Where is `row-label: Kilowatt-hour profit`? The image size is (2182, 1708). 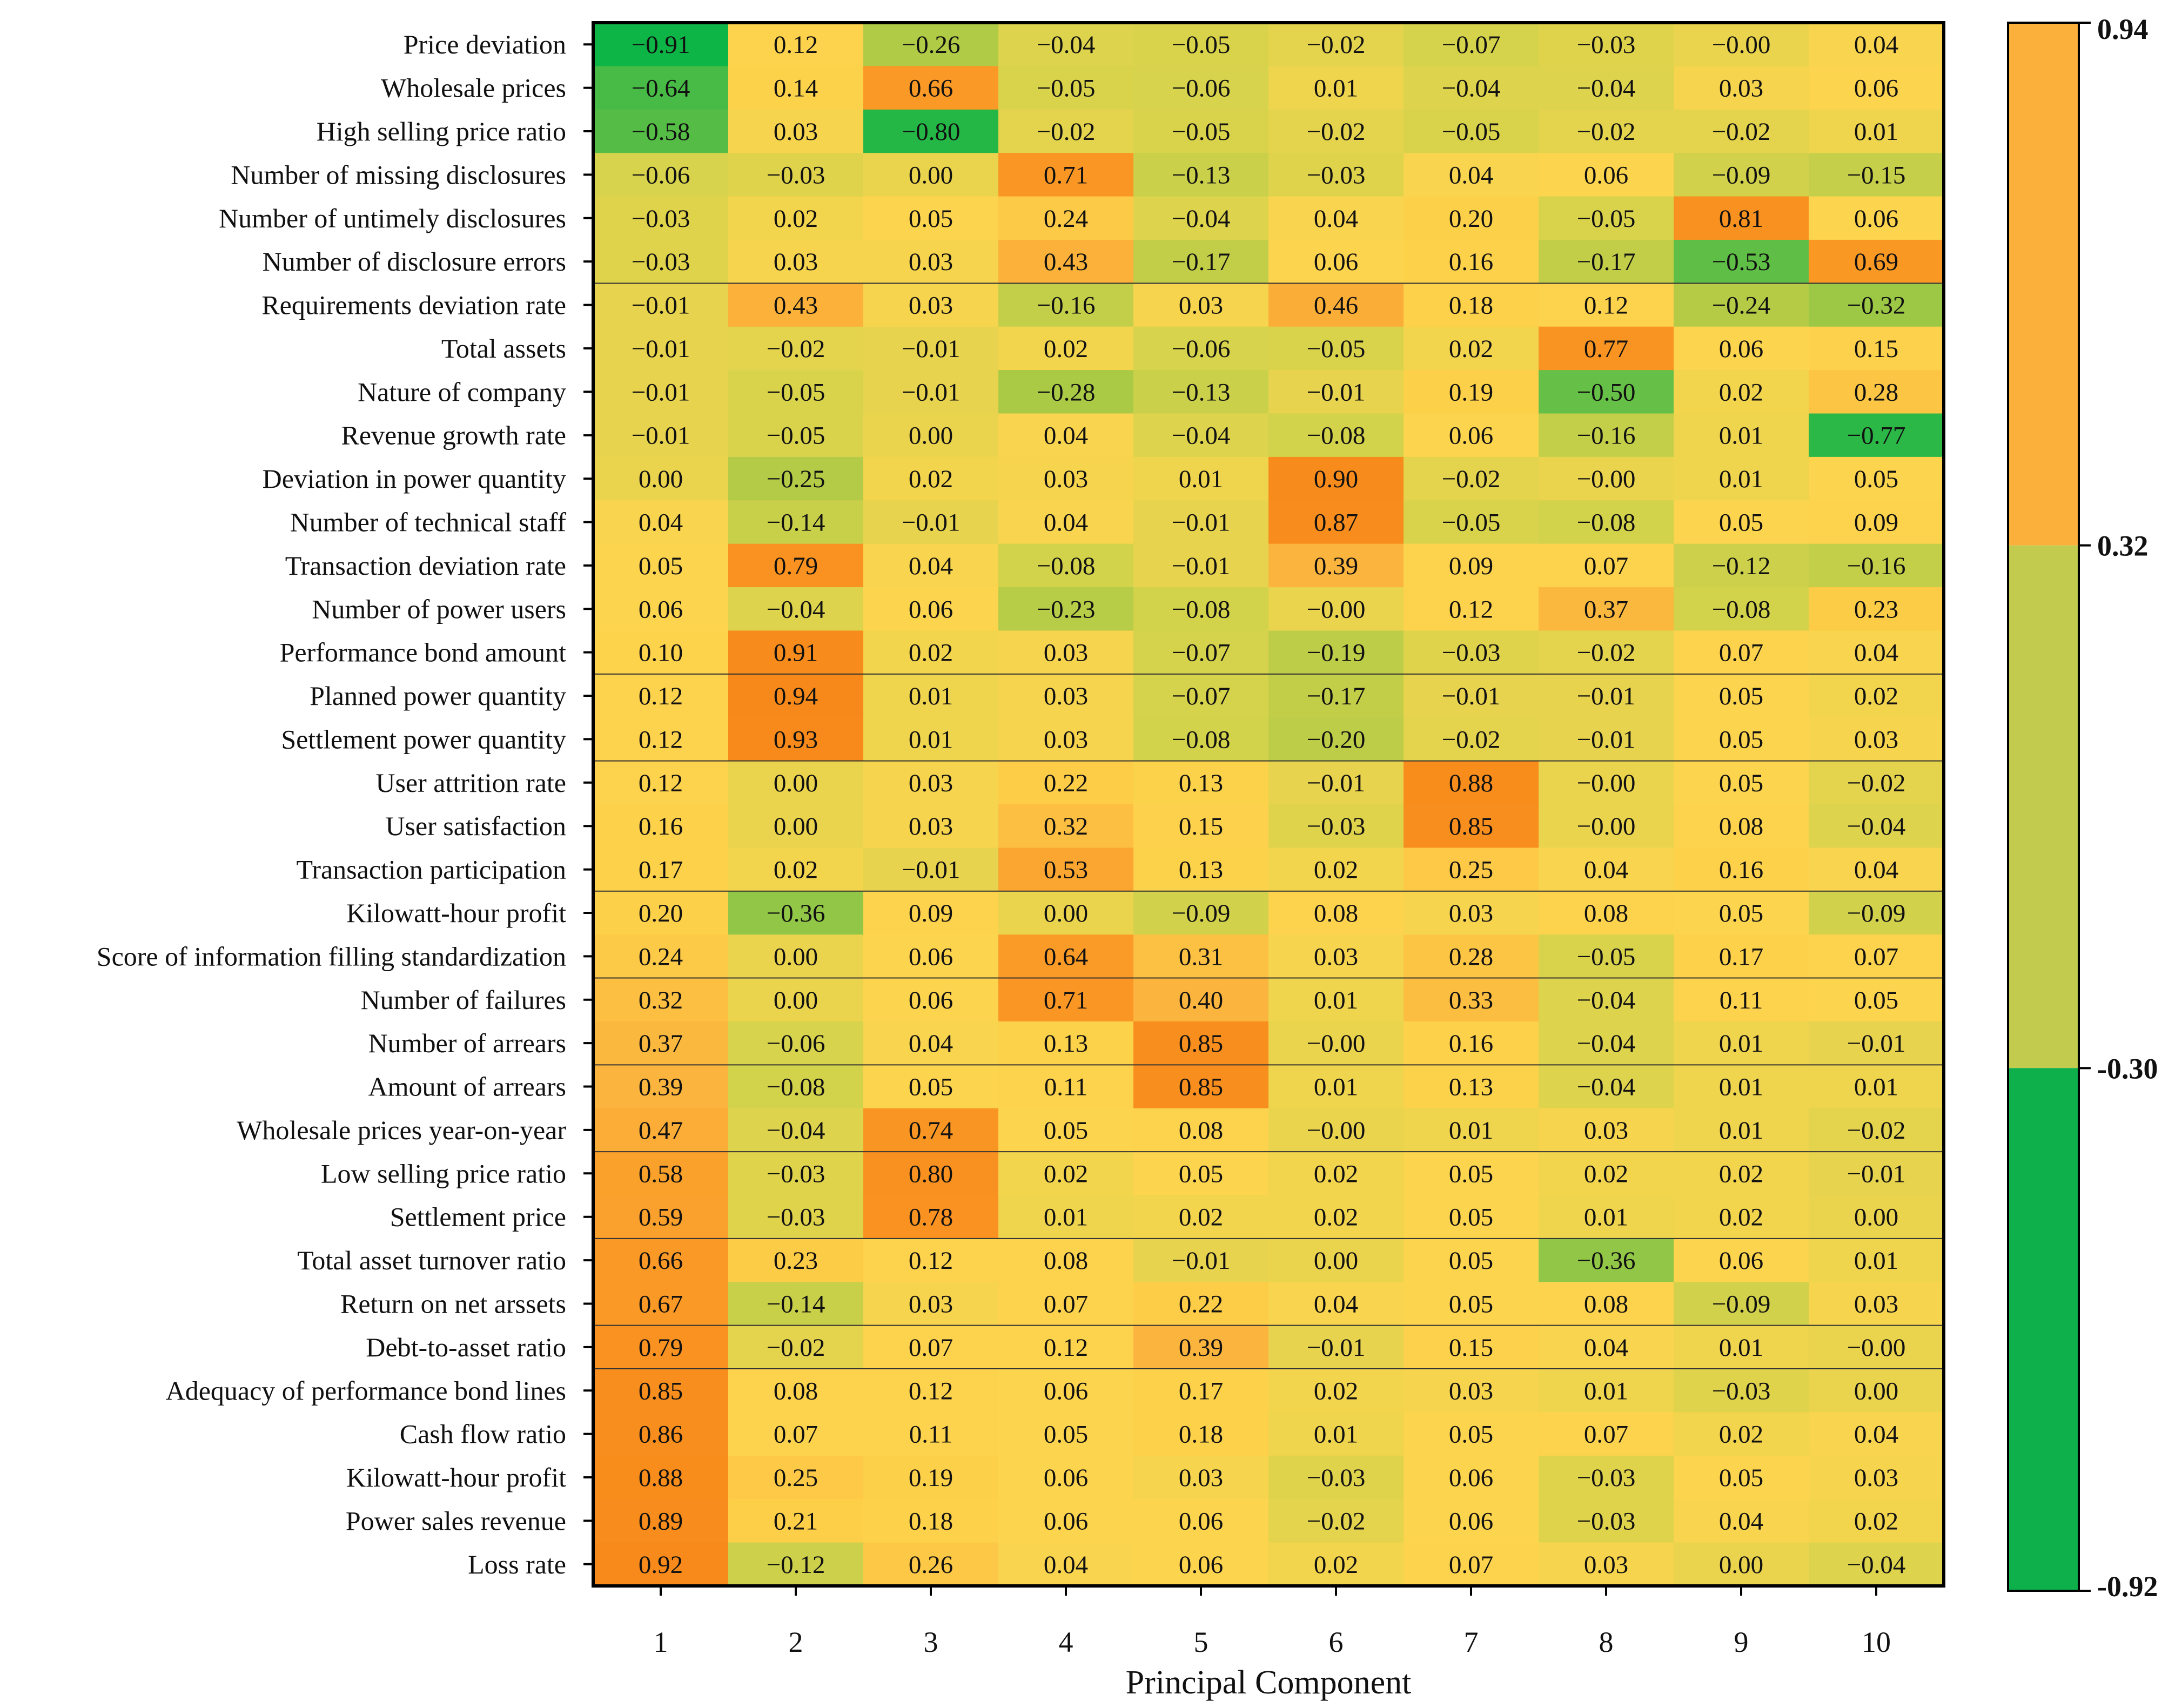
row-label: Kilowatt-hour profit is located at coordinates (456, 1477).